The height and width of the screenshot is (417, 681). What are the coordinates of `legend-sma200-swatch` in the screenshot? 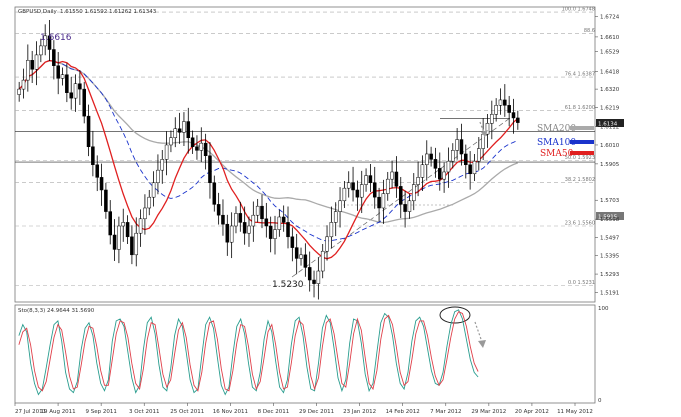 It's located at (582, 128).